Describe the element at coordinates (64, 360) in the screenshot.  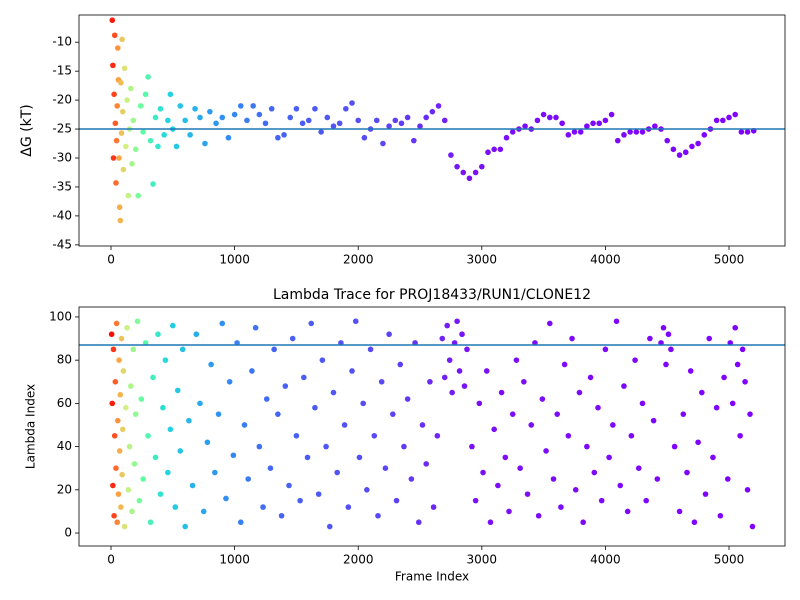
I see `y-tick-label: 80` at that location.